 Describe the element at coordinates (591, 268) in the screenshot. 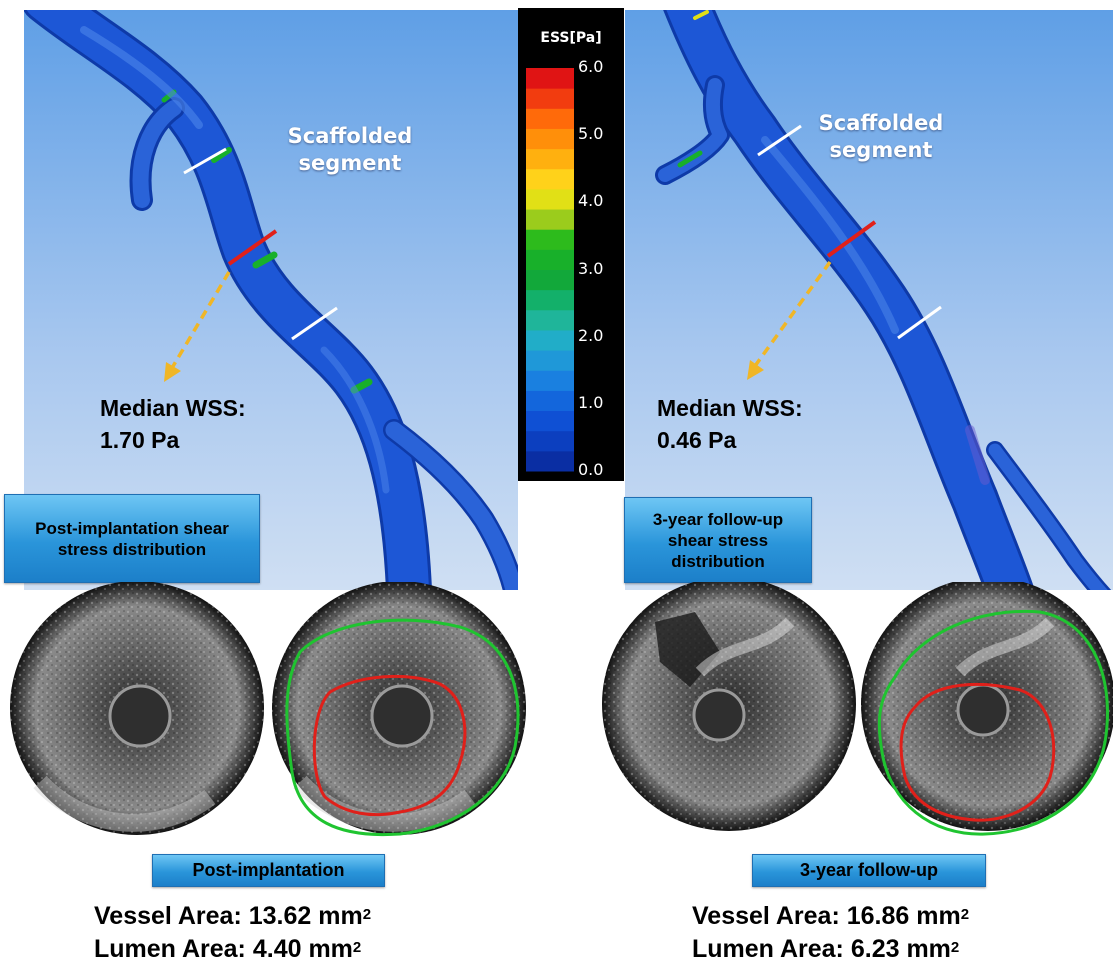

I see `color-scale-tick-label: 3.0` at that location.